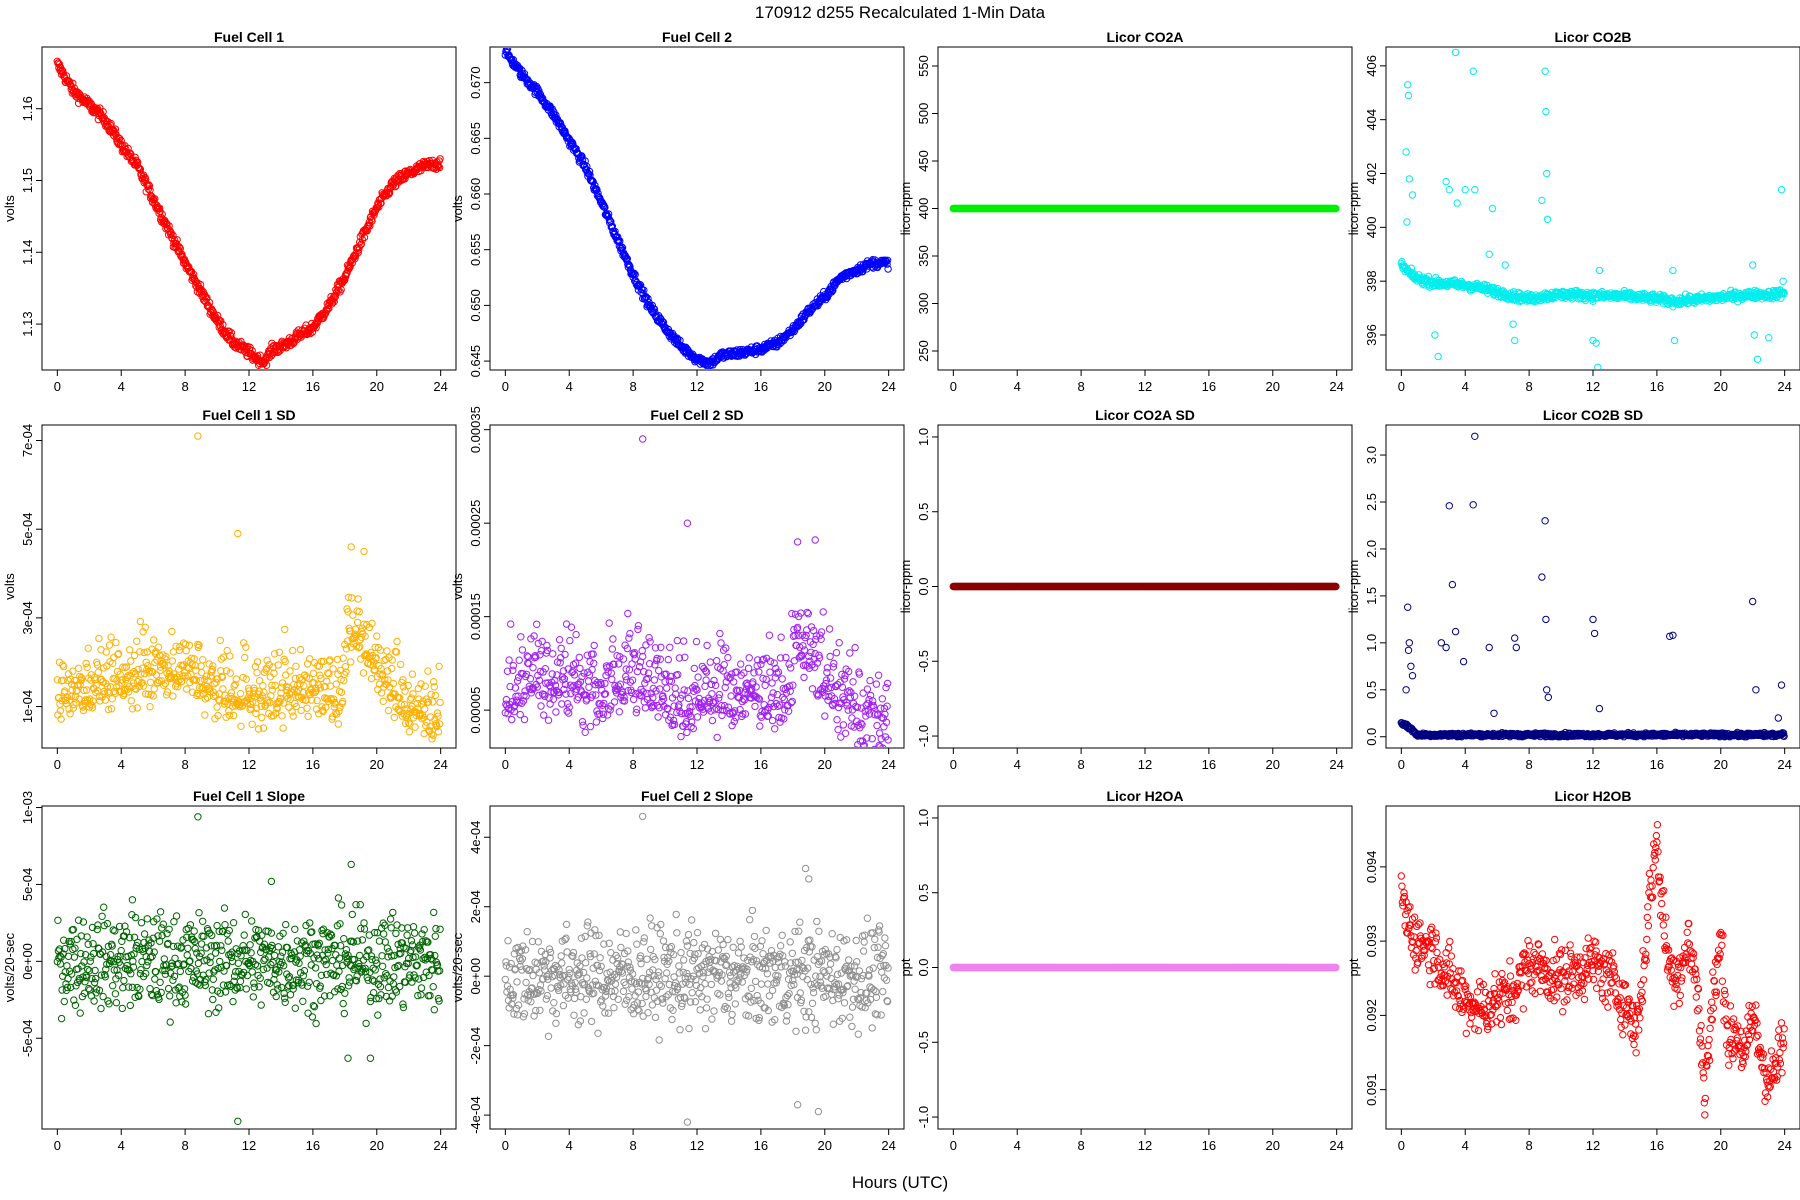 Image resolution: width=1800 pixels, height=1200 pixels. Describe the element at coordinates (697, 386) in the screenshot. I see `x-tick-label: 12` at that location.